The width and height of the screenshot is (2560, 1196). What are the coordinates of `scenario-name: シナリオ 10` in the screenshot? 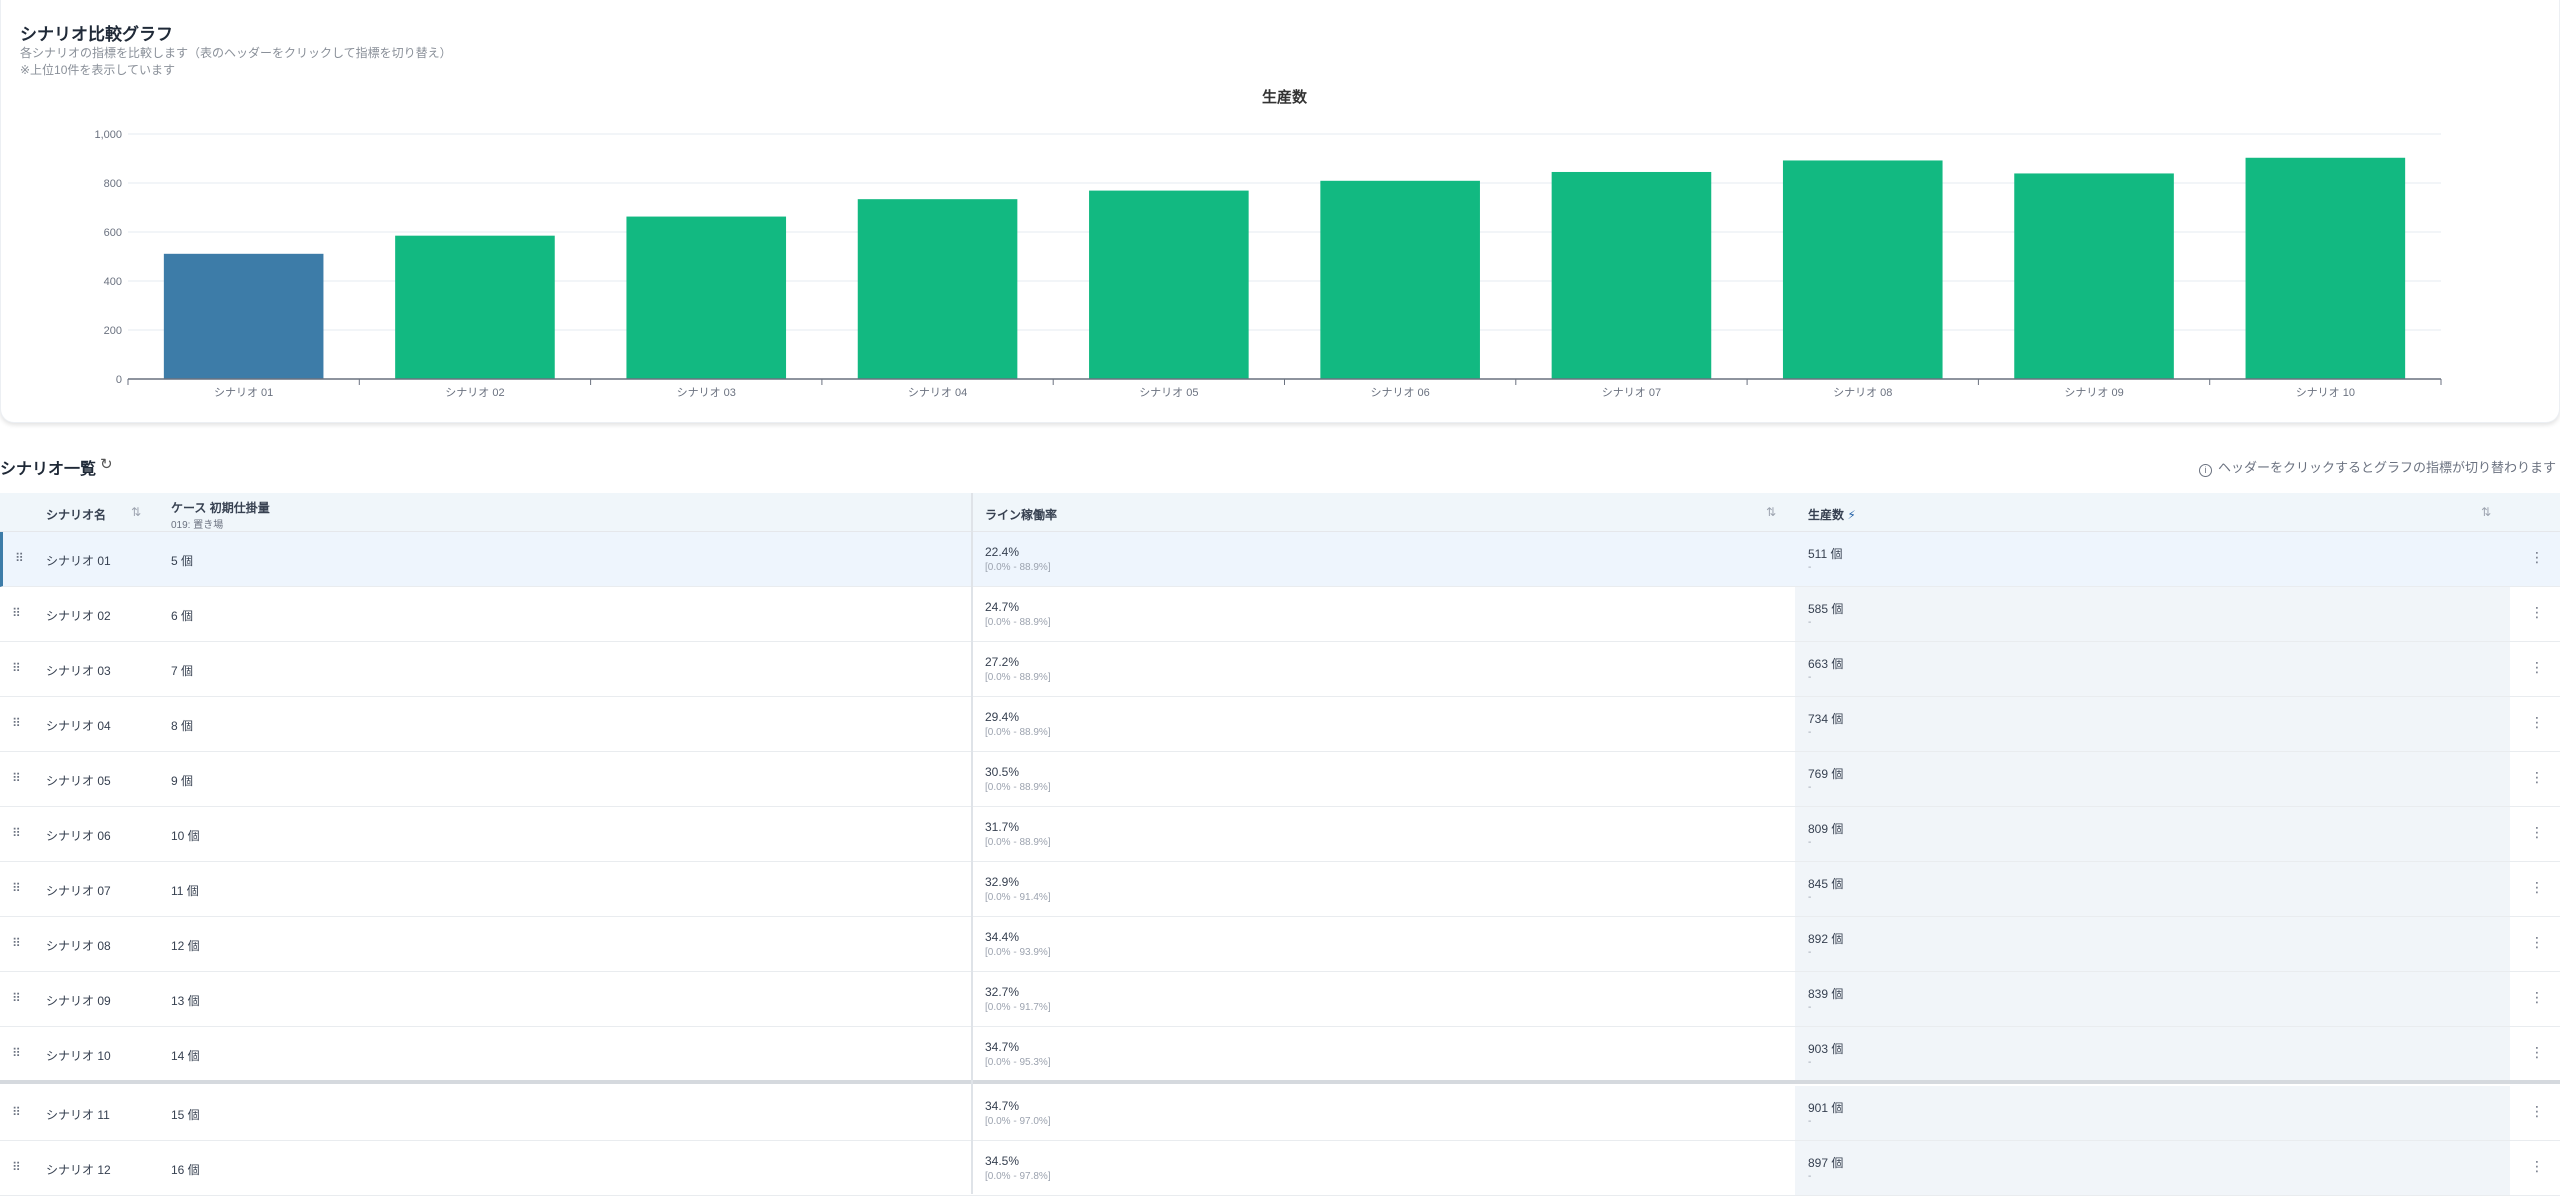 It's located at (78, 1056).